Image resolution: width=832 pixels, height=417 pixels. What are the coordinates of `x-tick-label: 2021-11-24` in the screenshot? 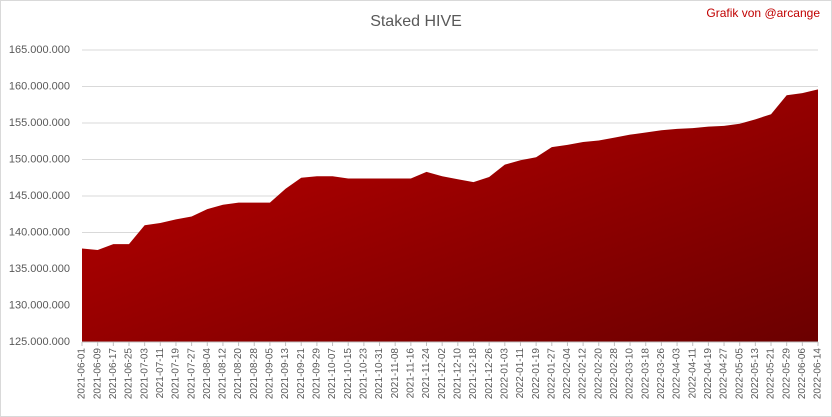 It's located at (426, 373).